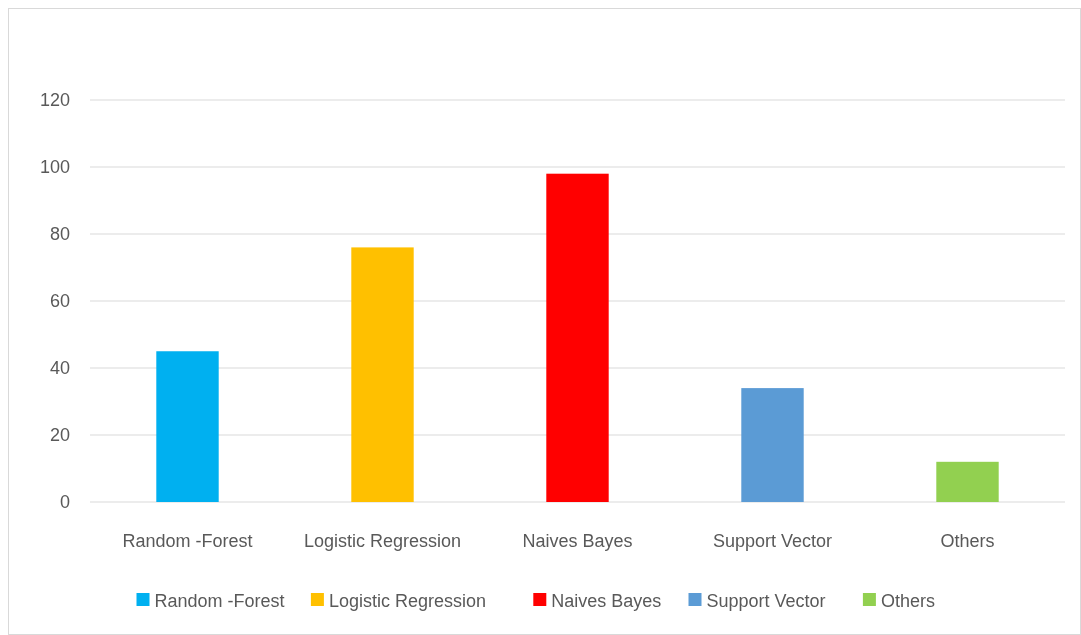 Image resolution: width=1081 pixels, height=635 pixels. I want to click on x-tick-label: Others, so click(967, 541).